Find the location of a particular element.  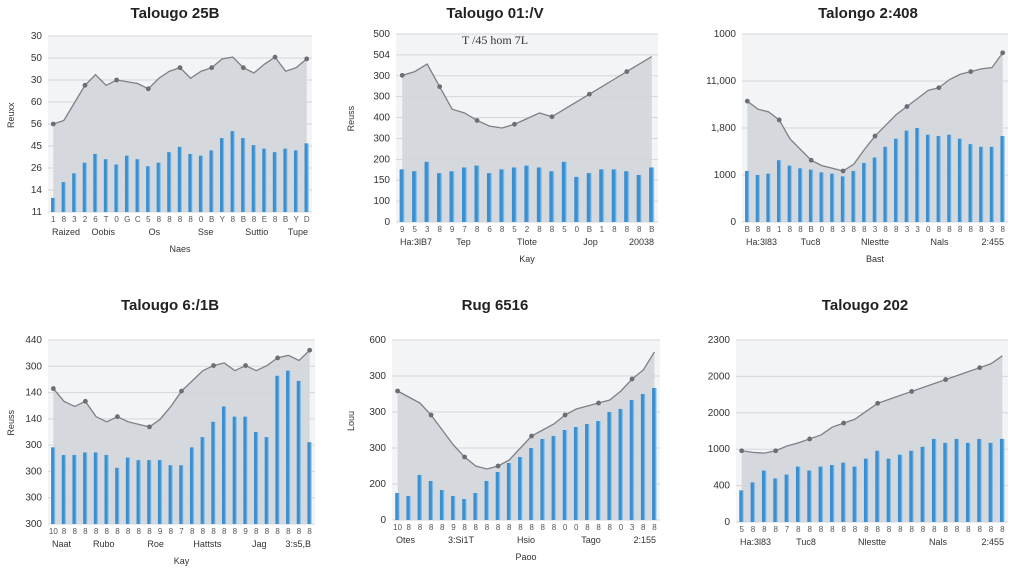

x-group-label: 2:155 is located at coordinates (644, 540).